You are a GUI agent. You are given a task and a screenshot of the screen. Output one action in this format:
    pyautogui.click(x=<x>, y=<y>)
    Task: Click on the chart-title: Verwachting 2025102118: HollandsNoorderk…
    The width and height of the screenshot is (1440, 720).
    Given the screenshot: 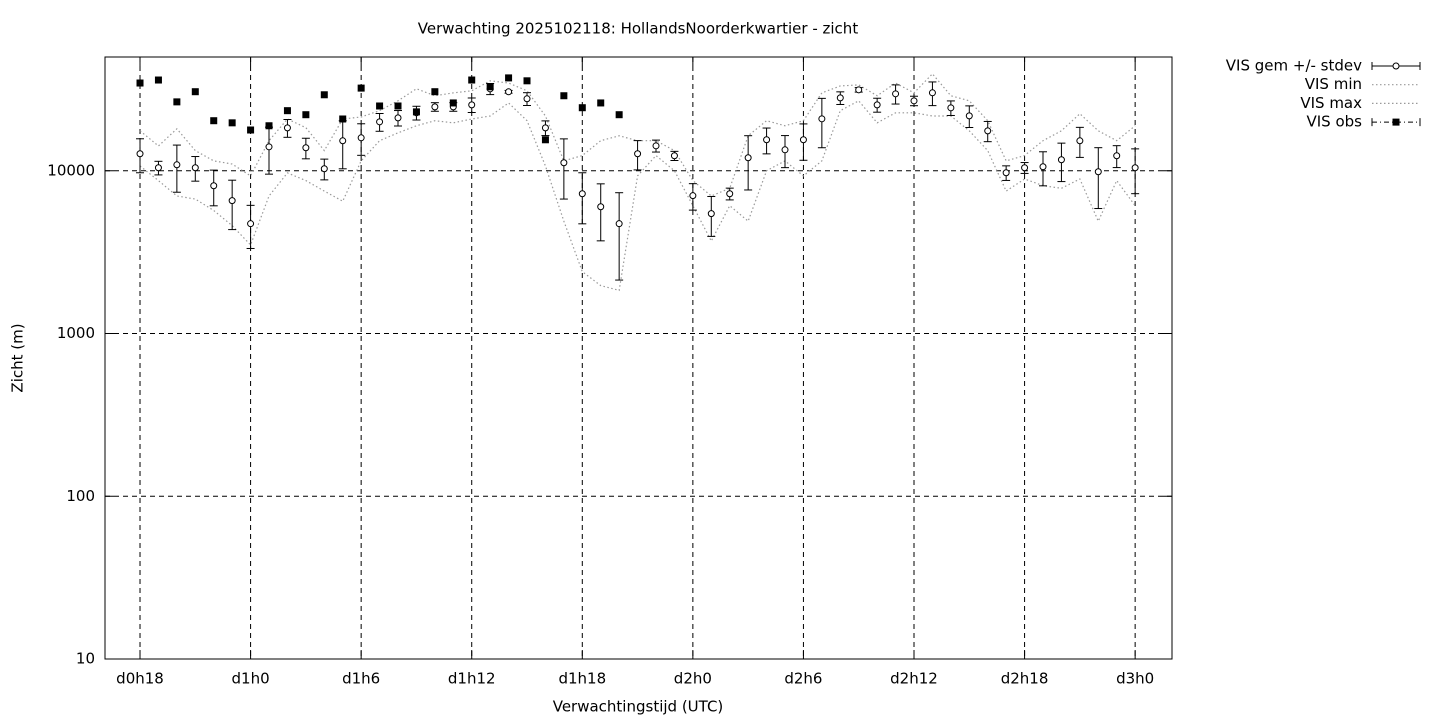 What is the action you would take?
    pyautogui.click(x=638, y=29)
    